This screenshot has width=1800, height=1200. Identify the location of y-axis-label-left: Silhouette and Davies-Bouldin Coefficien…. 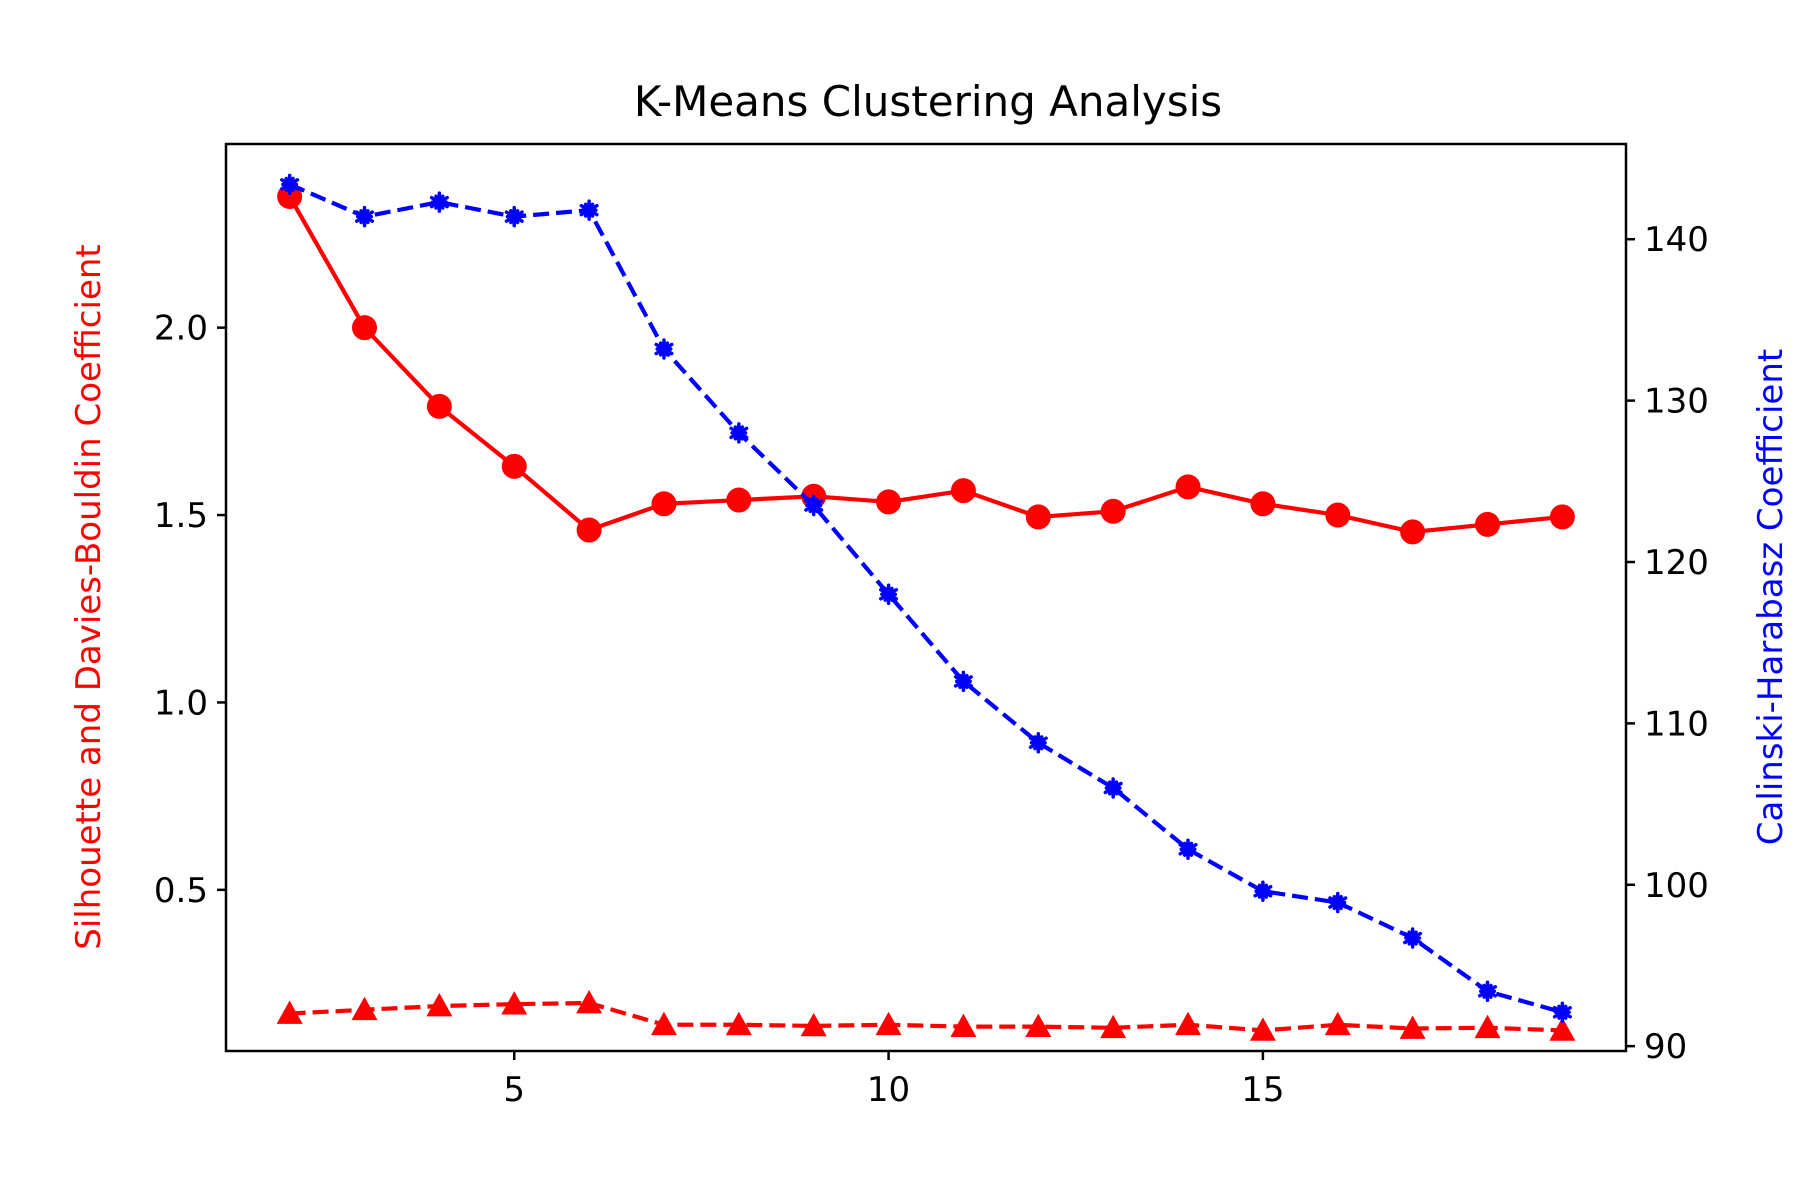
(89, 597).